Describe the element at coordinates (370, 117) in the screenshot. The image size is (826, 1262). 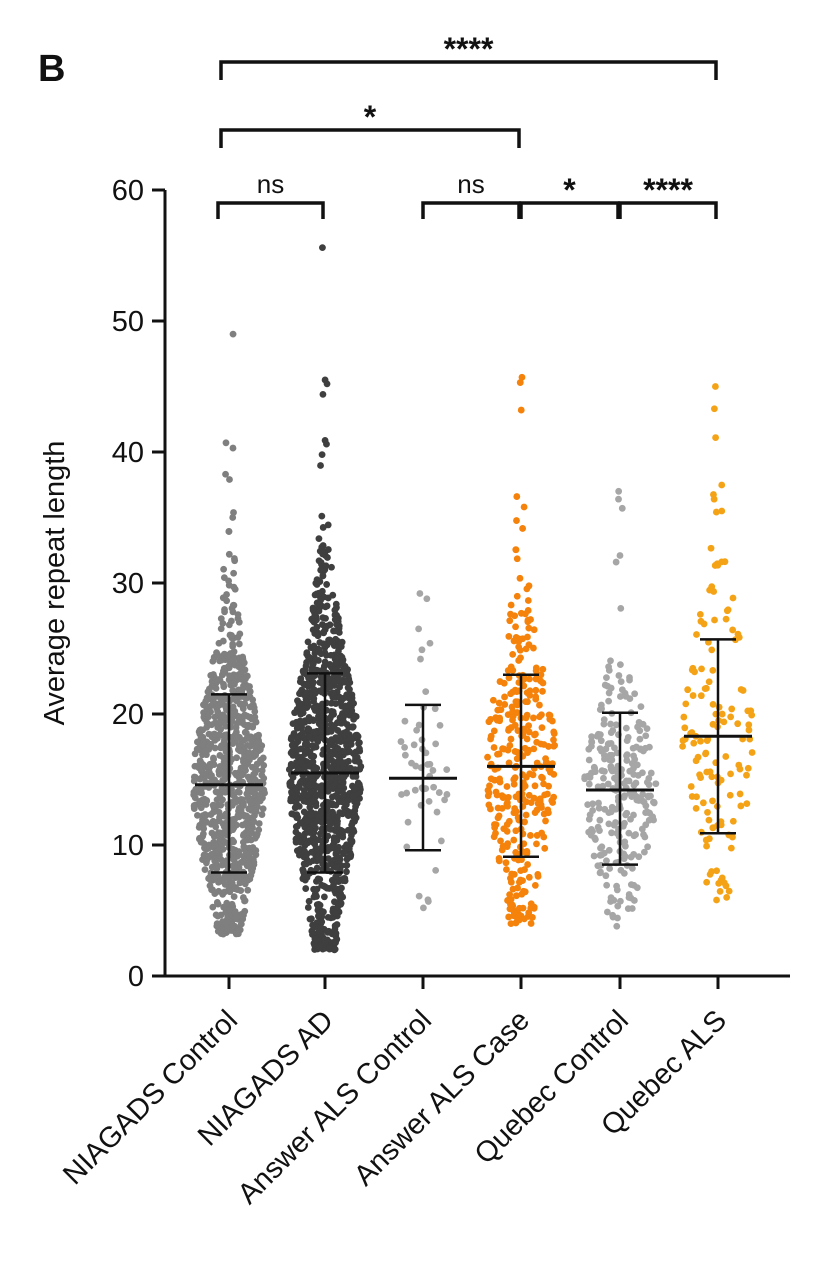
I see `significance-label: *` at that location.